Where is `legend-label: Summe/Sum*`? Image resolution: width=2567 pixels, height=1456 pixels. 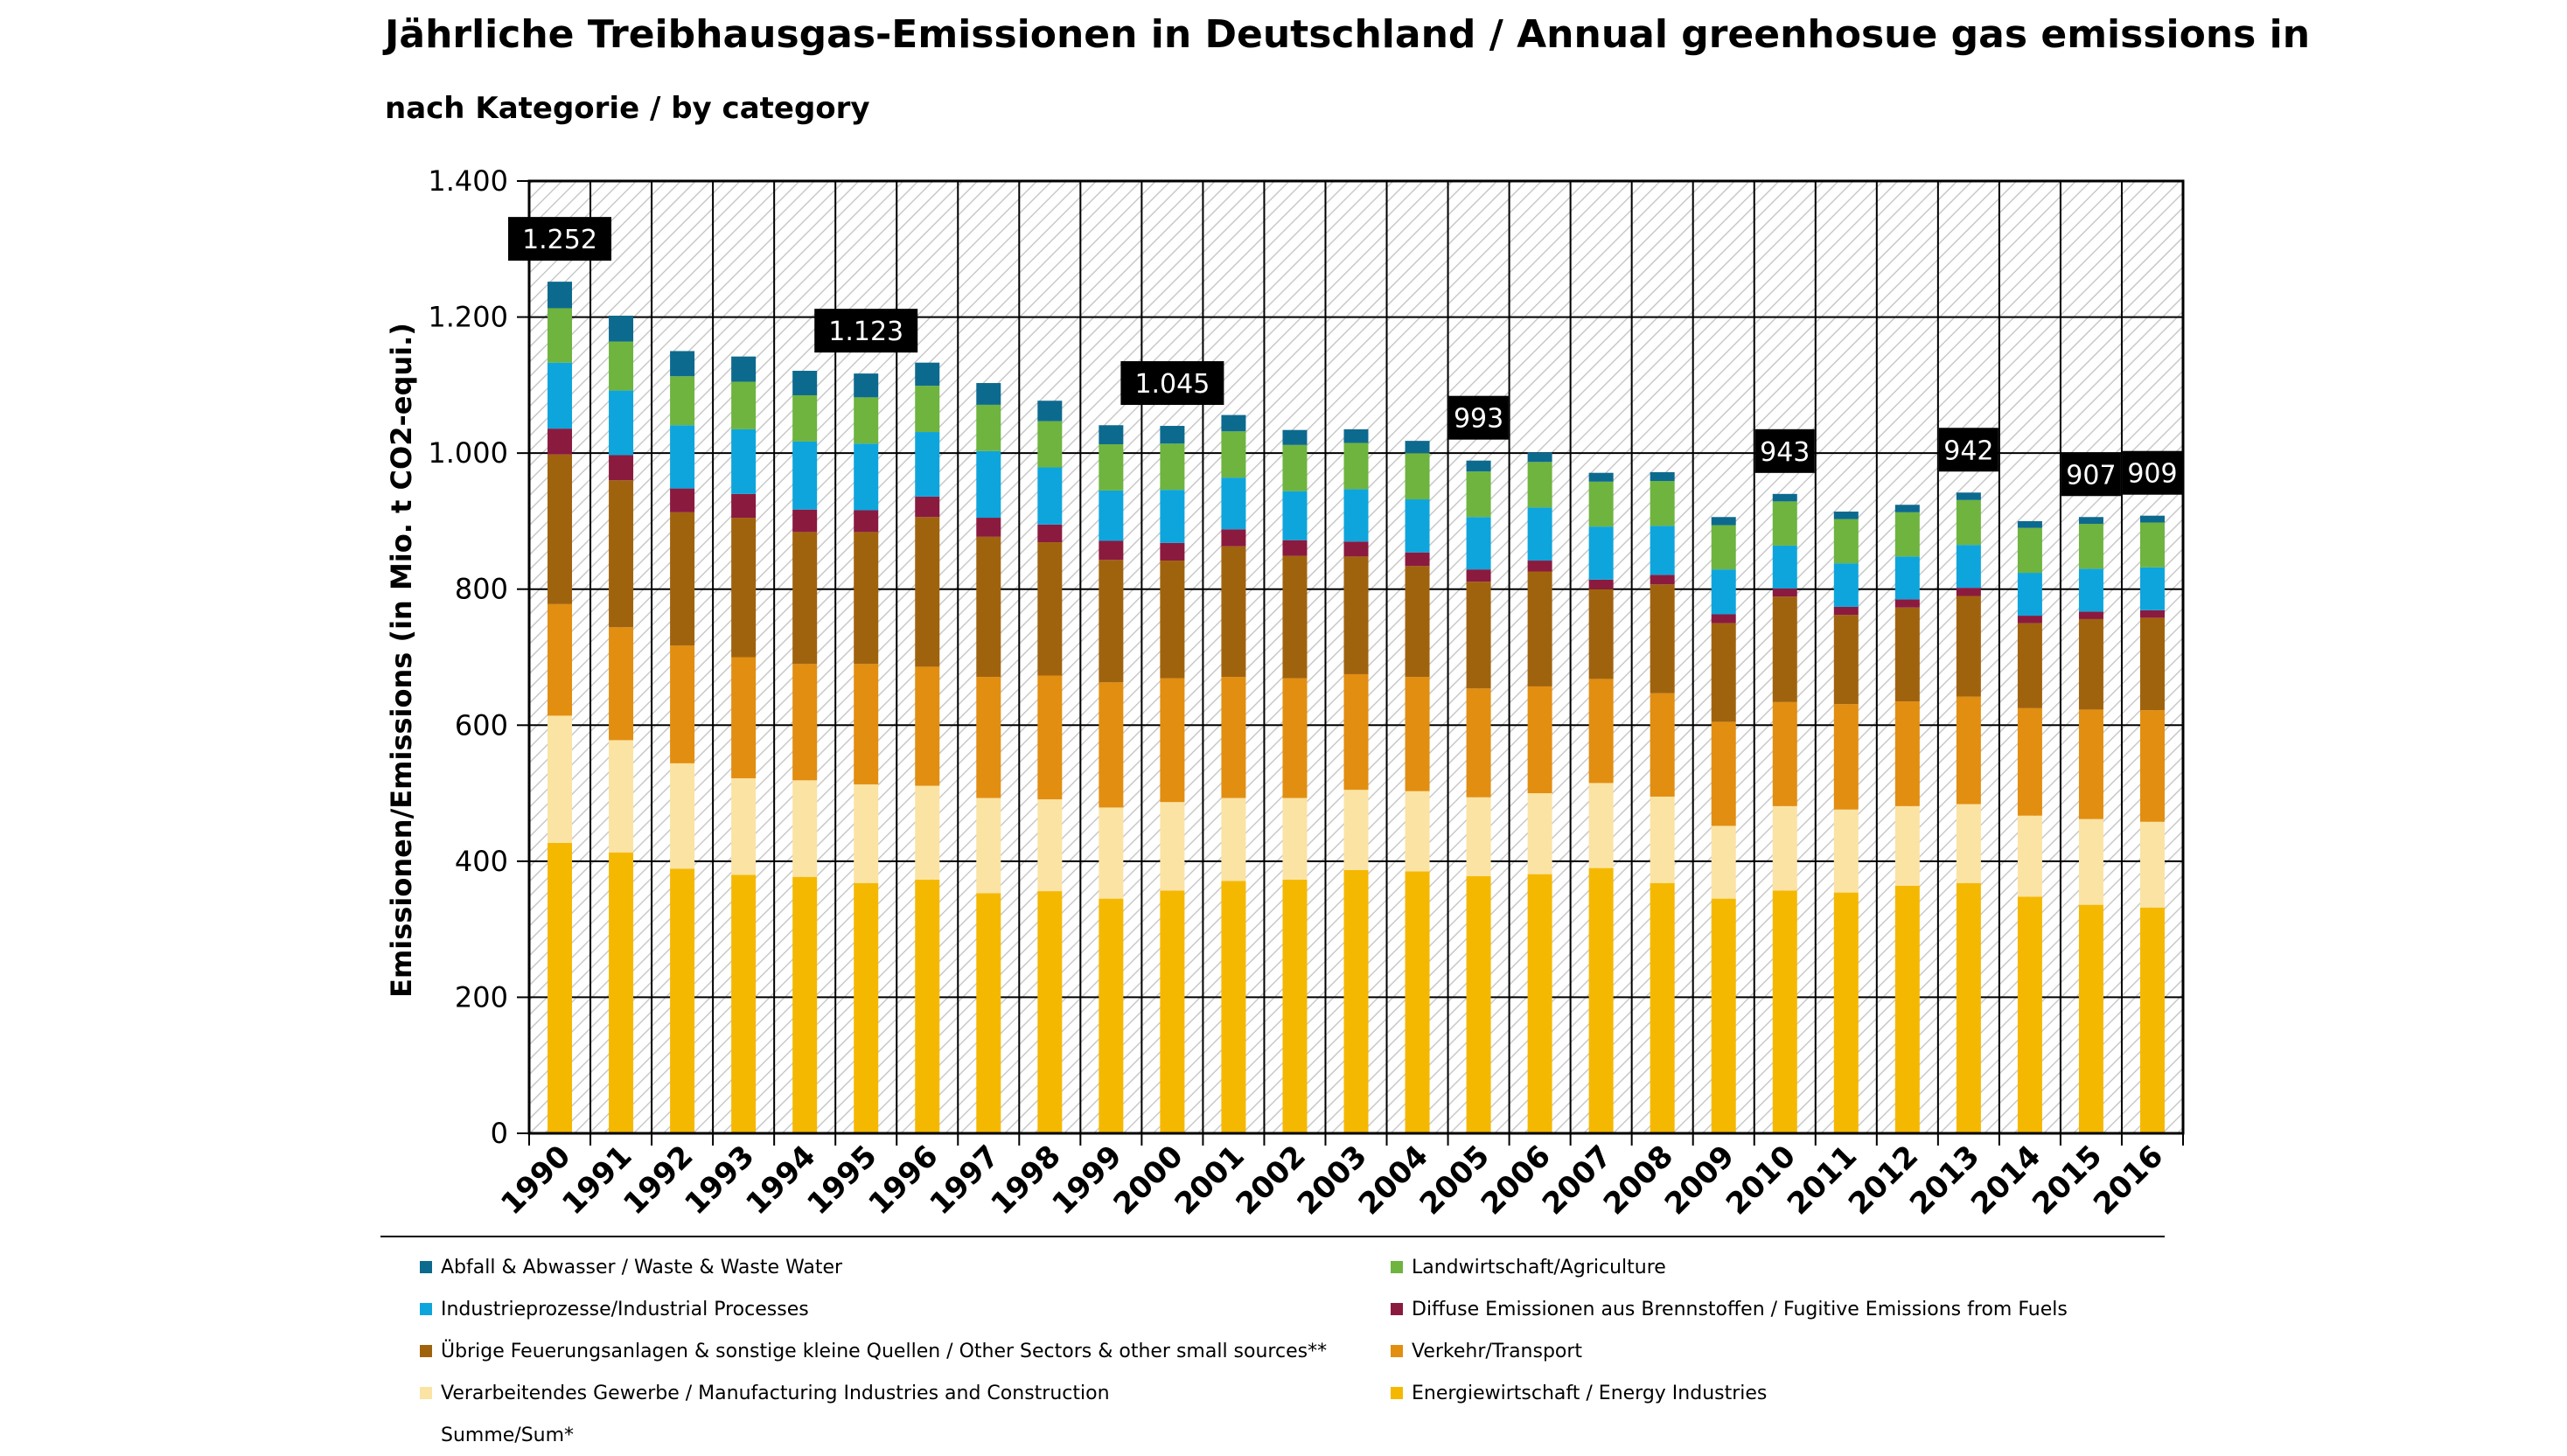
legend-label: Summe/Sum* is located at coordinates (508, 1435).